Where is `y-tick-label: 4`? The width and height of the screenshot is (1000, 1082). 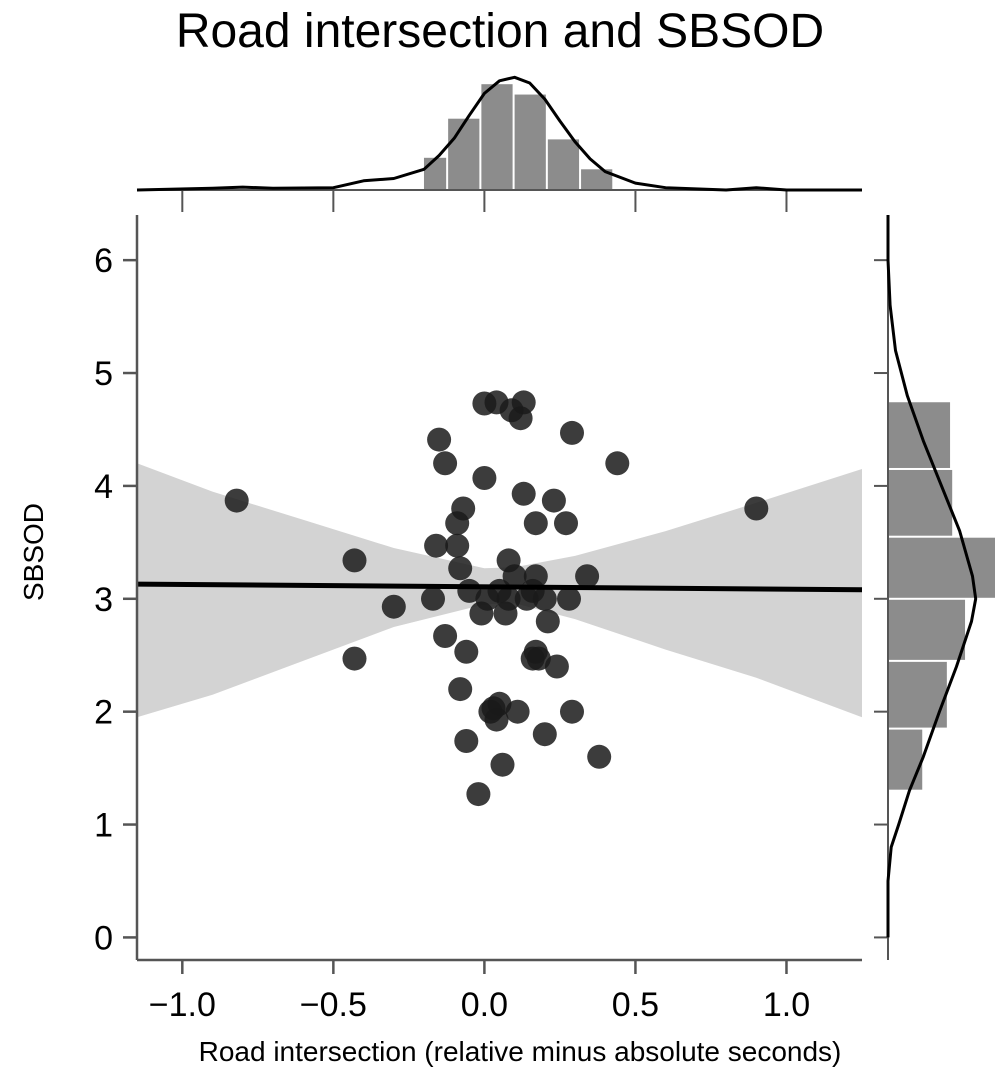 y-tick-label: 4 is located at coordinates (103, 487).